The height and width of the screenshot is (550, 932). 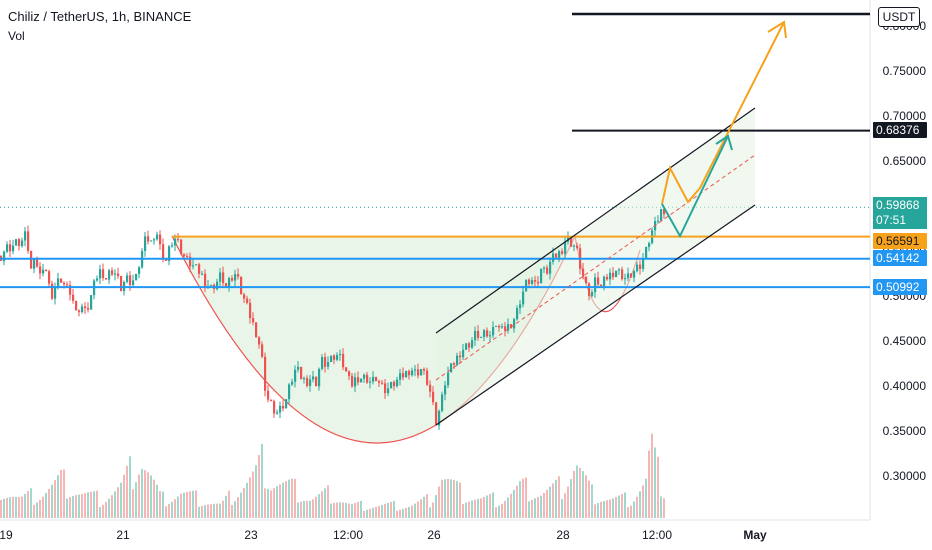 What do you see at coordinates (899, 17) in the screenshot?
I see `currency-button: USDT` at bounding box center [899, 17].